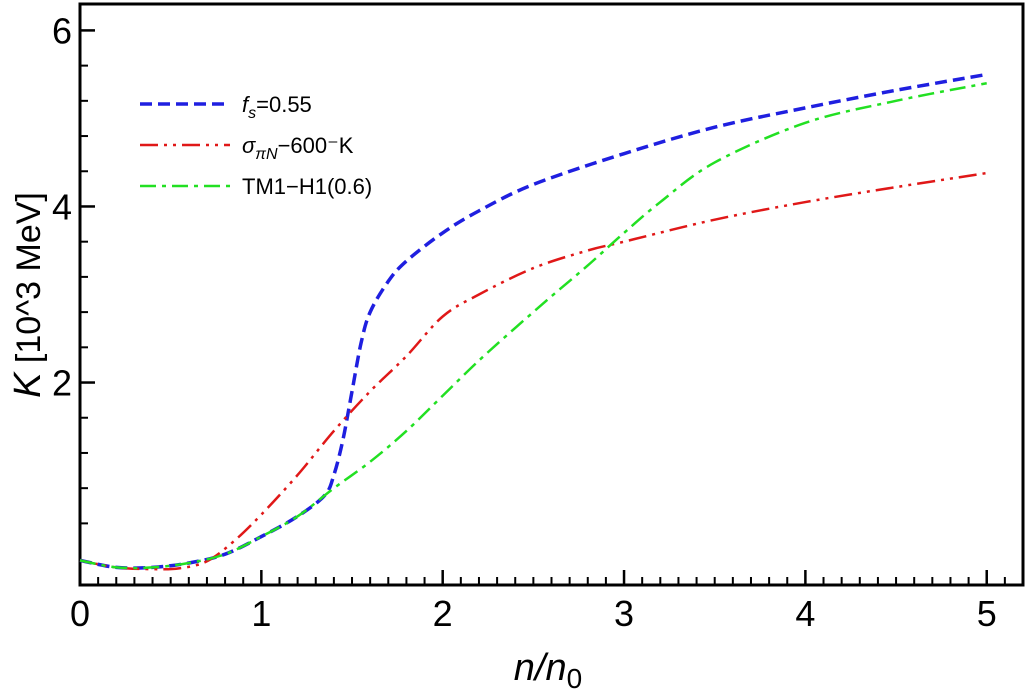  I want to click on x-tick-label: 5, so click(987, 613).